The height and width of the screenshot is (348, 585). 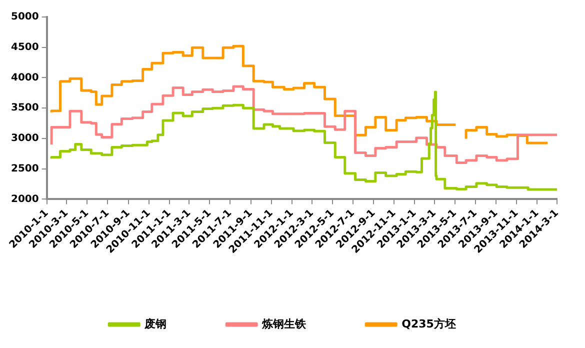 What do you see at coordinates (24, 168) in the screenshot?
I see `y-tick-label: 2500` at bounding box center [24, 168].